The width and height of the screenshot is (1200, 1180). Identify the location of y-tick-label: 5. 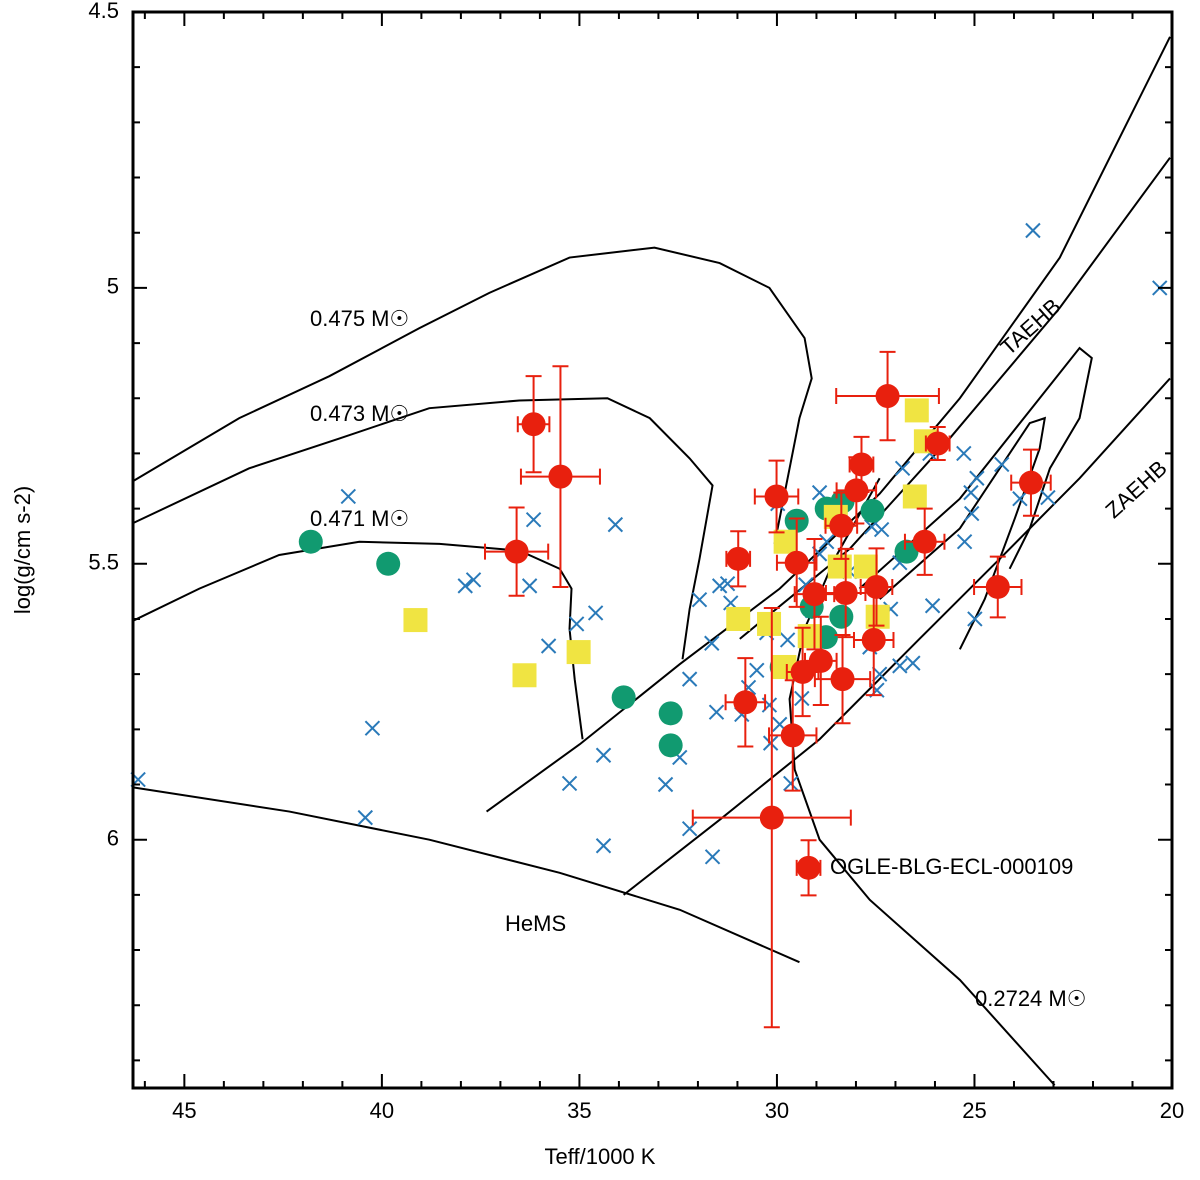
(113, 286).